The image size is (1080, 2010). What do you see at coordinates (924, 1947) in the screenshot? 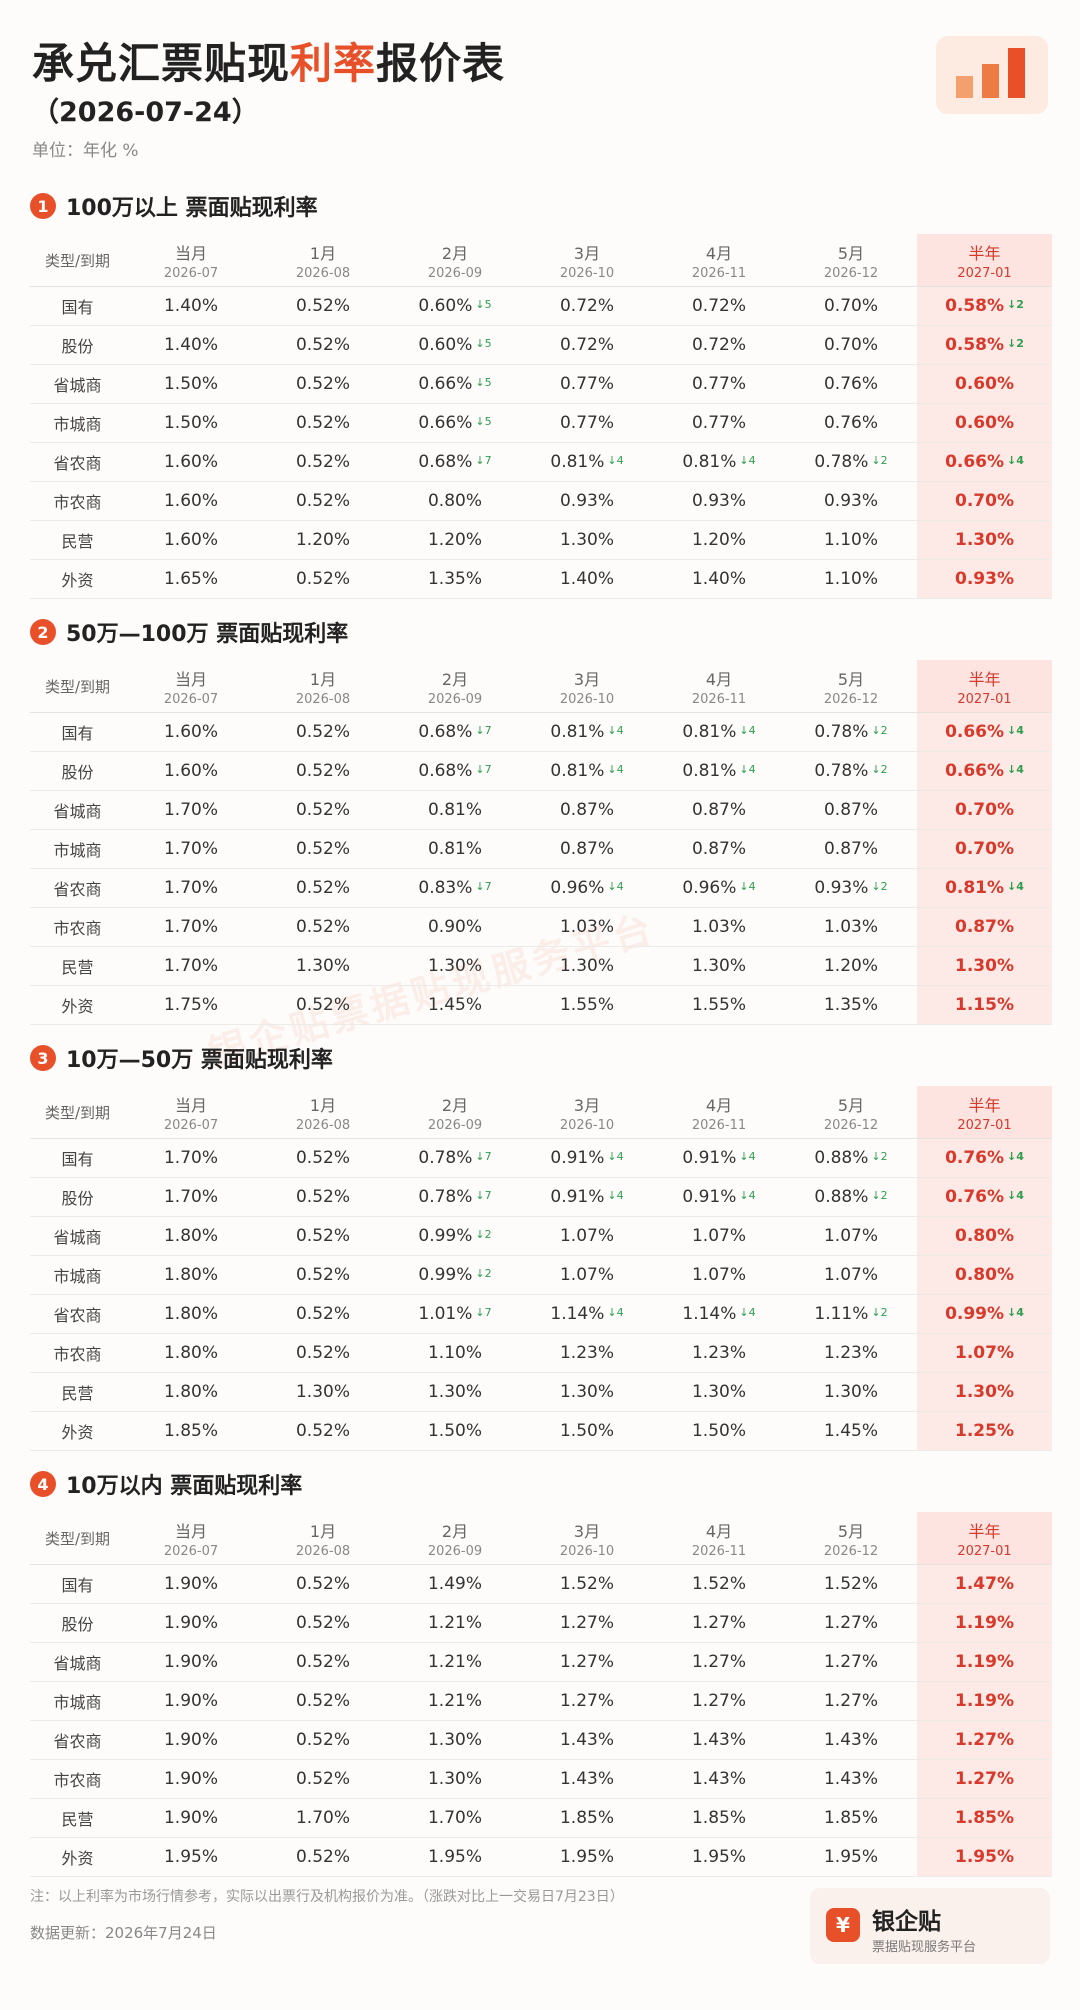
I see `brand-subtitle: 票据贴现服务平台` at bounding box center [924, 1947].